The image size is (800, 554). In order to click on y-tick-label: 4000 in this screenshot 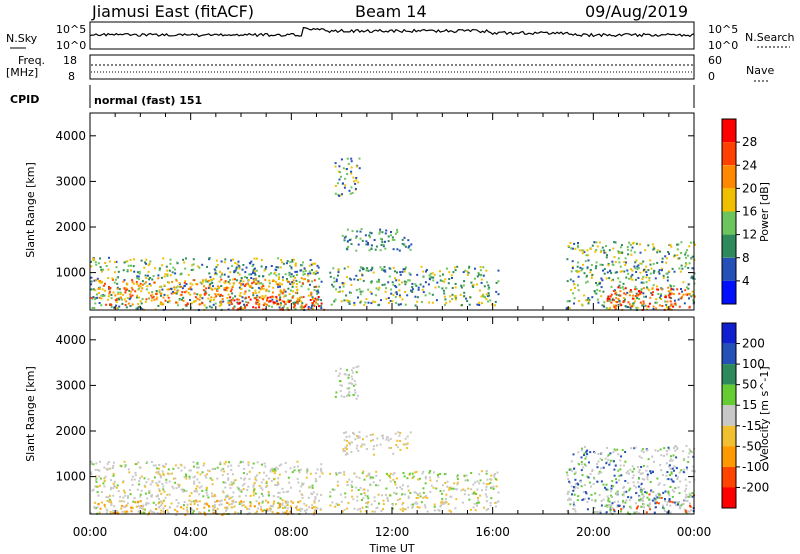, I will do `click(70, 136)`.